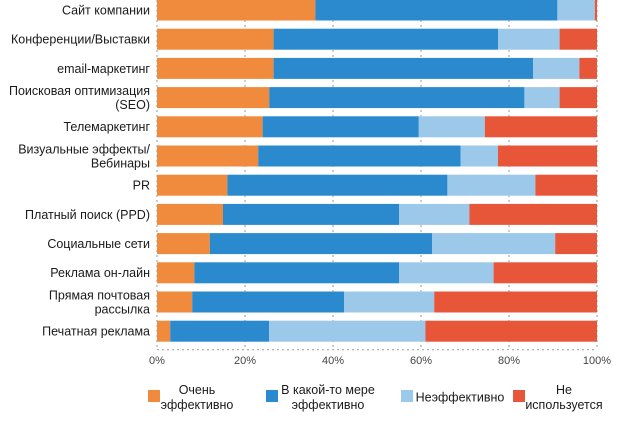 The width and height of the screenshot is (630, 425). I want to click on legend-label: Неэффективно, so click(460, 397).